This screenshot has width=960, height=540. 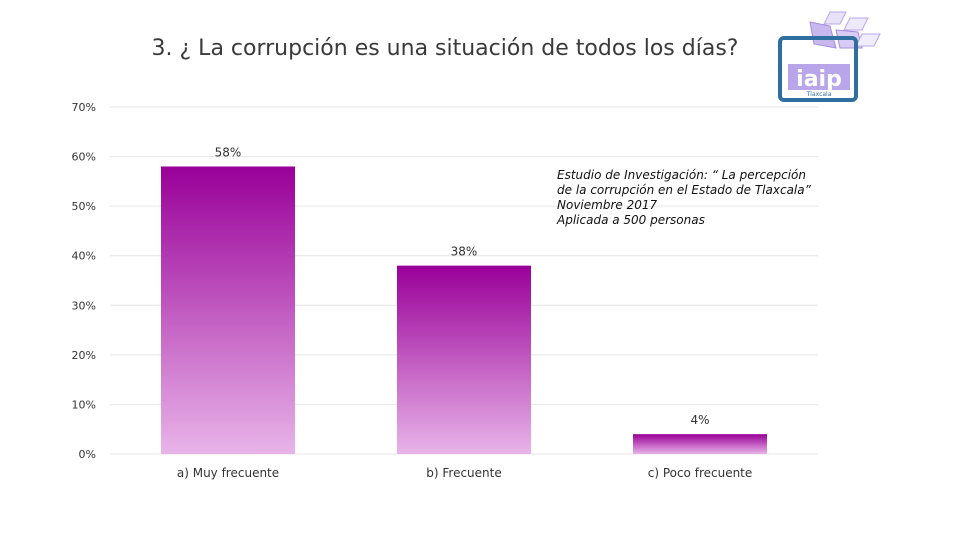 I want to click on x-category-label: c) Poco frecuente, so click(x=700, y=473).